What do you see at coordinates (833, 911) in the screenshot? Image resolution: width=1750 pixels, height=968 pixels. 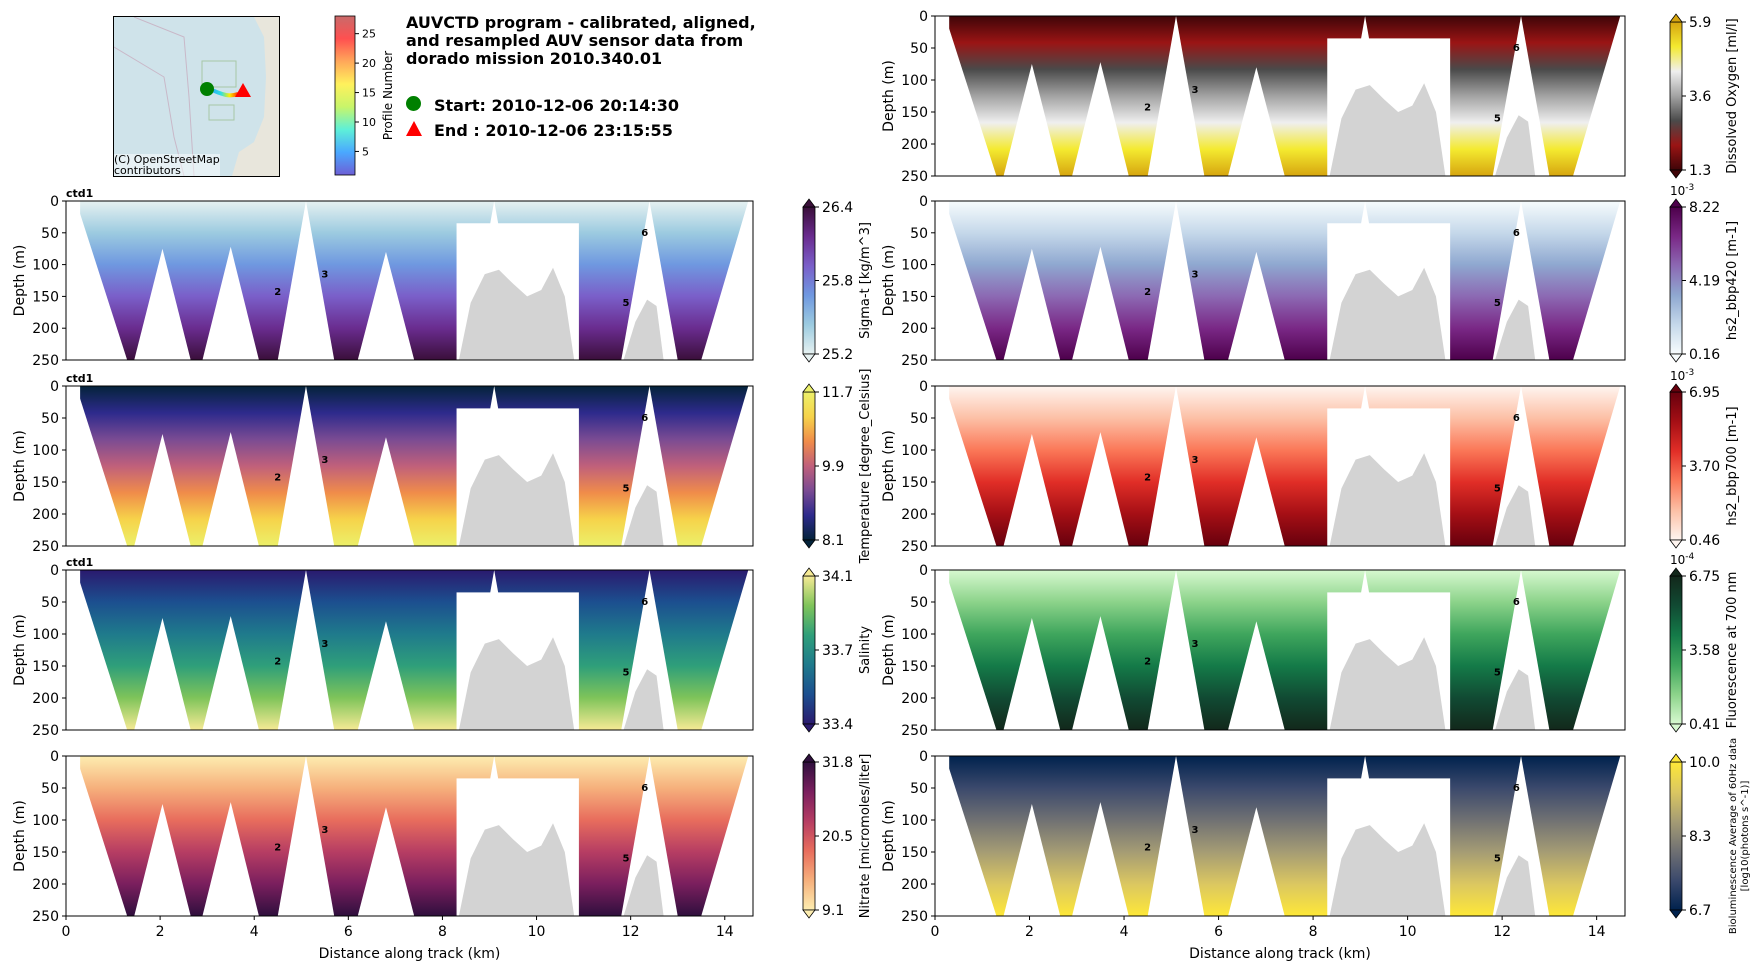 I see `colorbar-tick-label: 9.1` at bounding box center [833, 911].